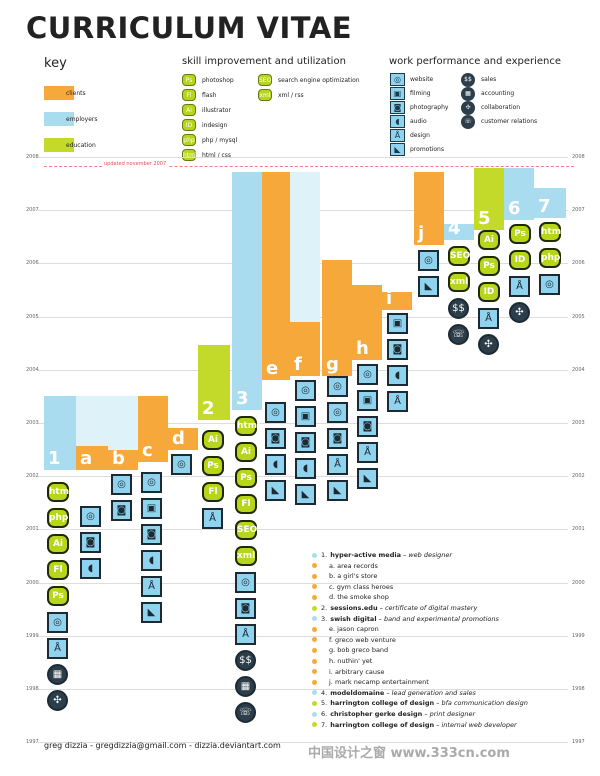 The width and height of the screenshot is (600, 776). I want to click on key-label: employers, so click(82, 119).